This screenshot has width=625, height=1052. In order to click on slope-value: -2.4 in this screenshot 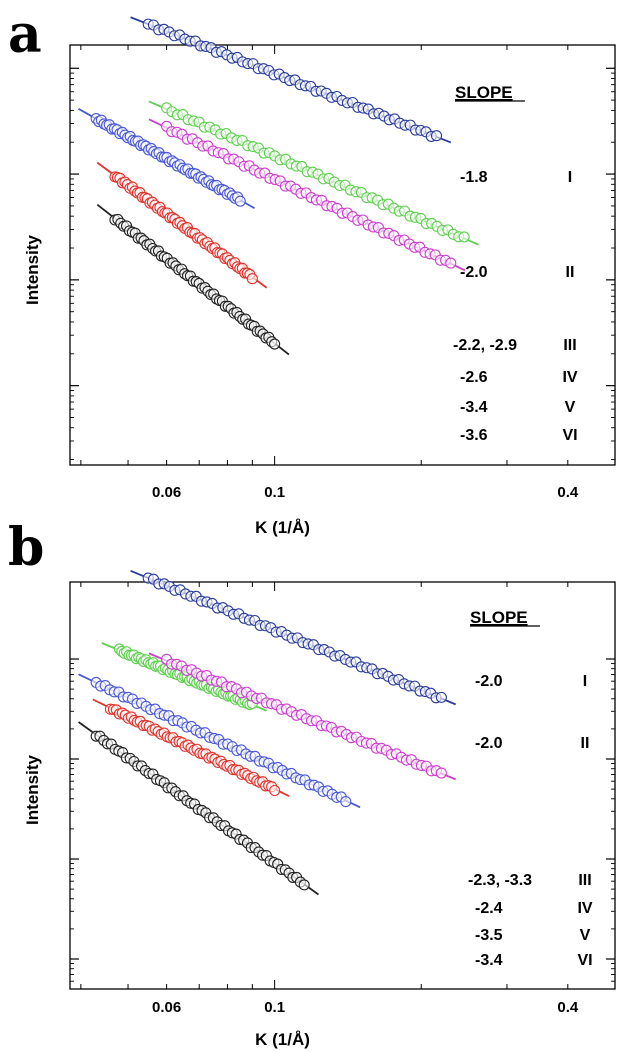, I will do `click(489, 908)`.